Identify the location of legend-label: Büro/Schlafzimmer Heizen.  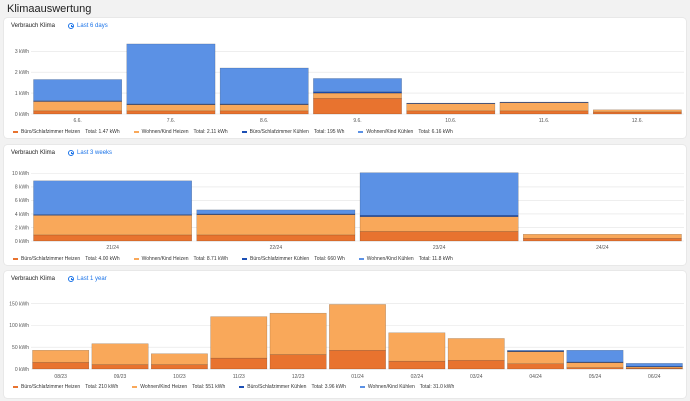
(51, 387).